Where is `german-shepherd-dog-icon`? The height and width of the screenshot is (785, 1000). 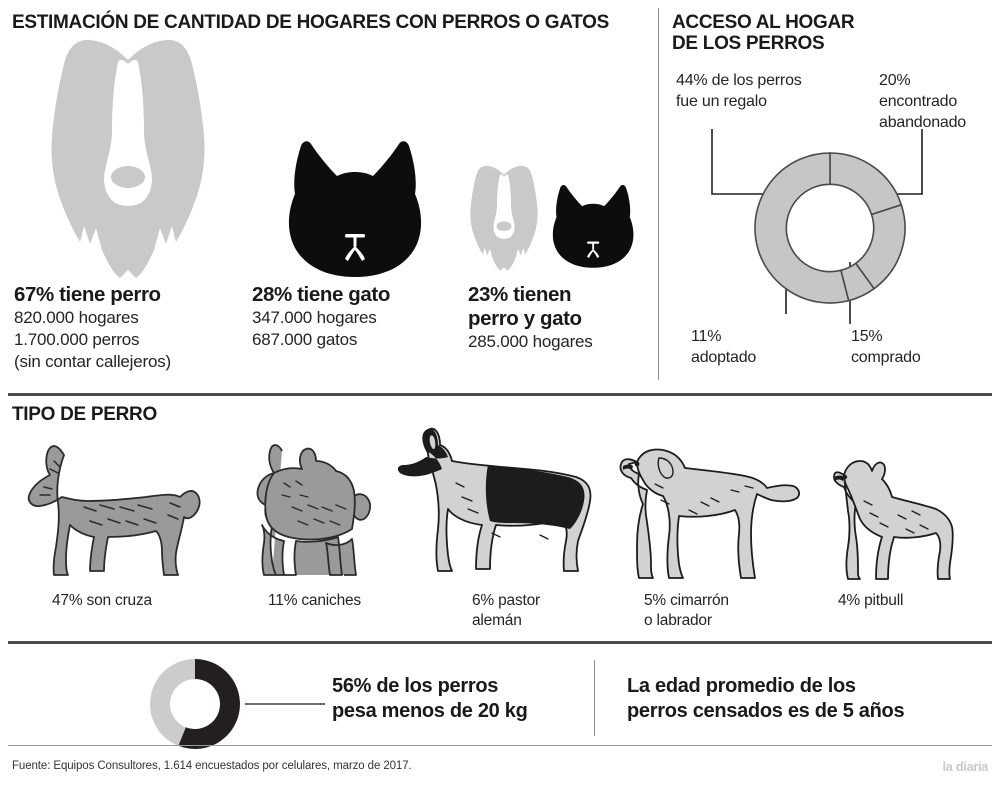 german-shepherd-dog-icon is located at coordinates (496, 505).